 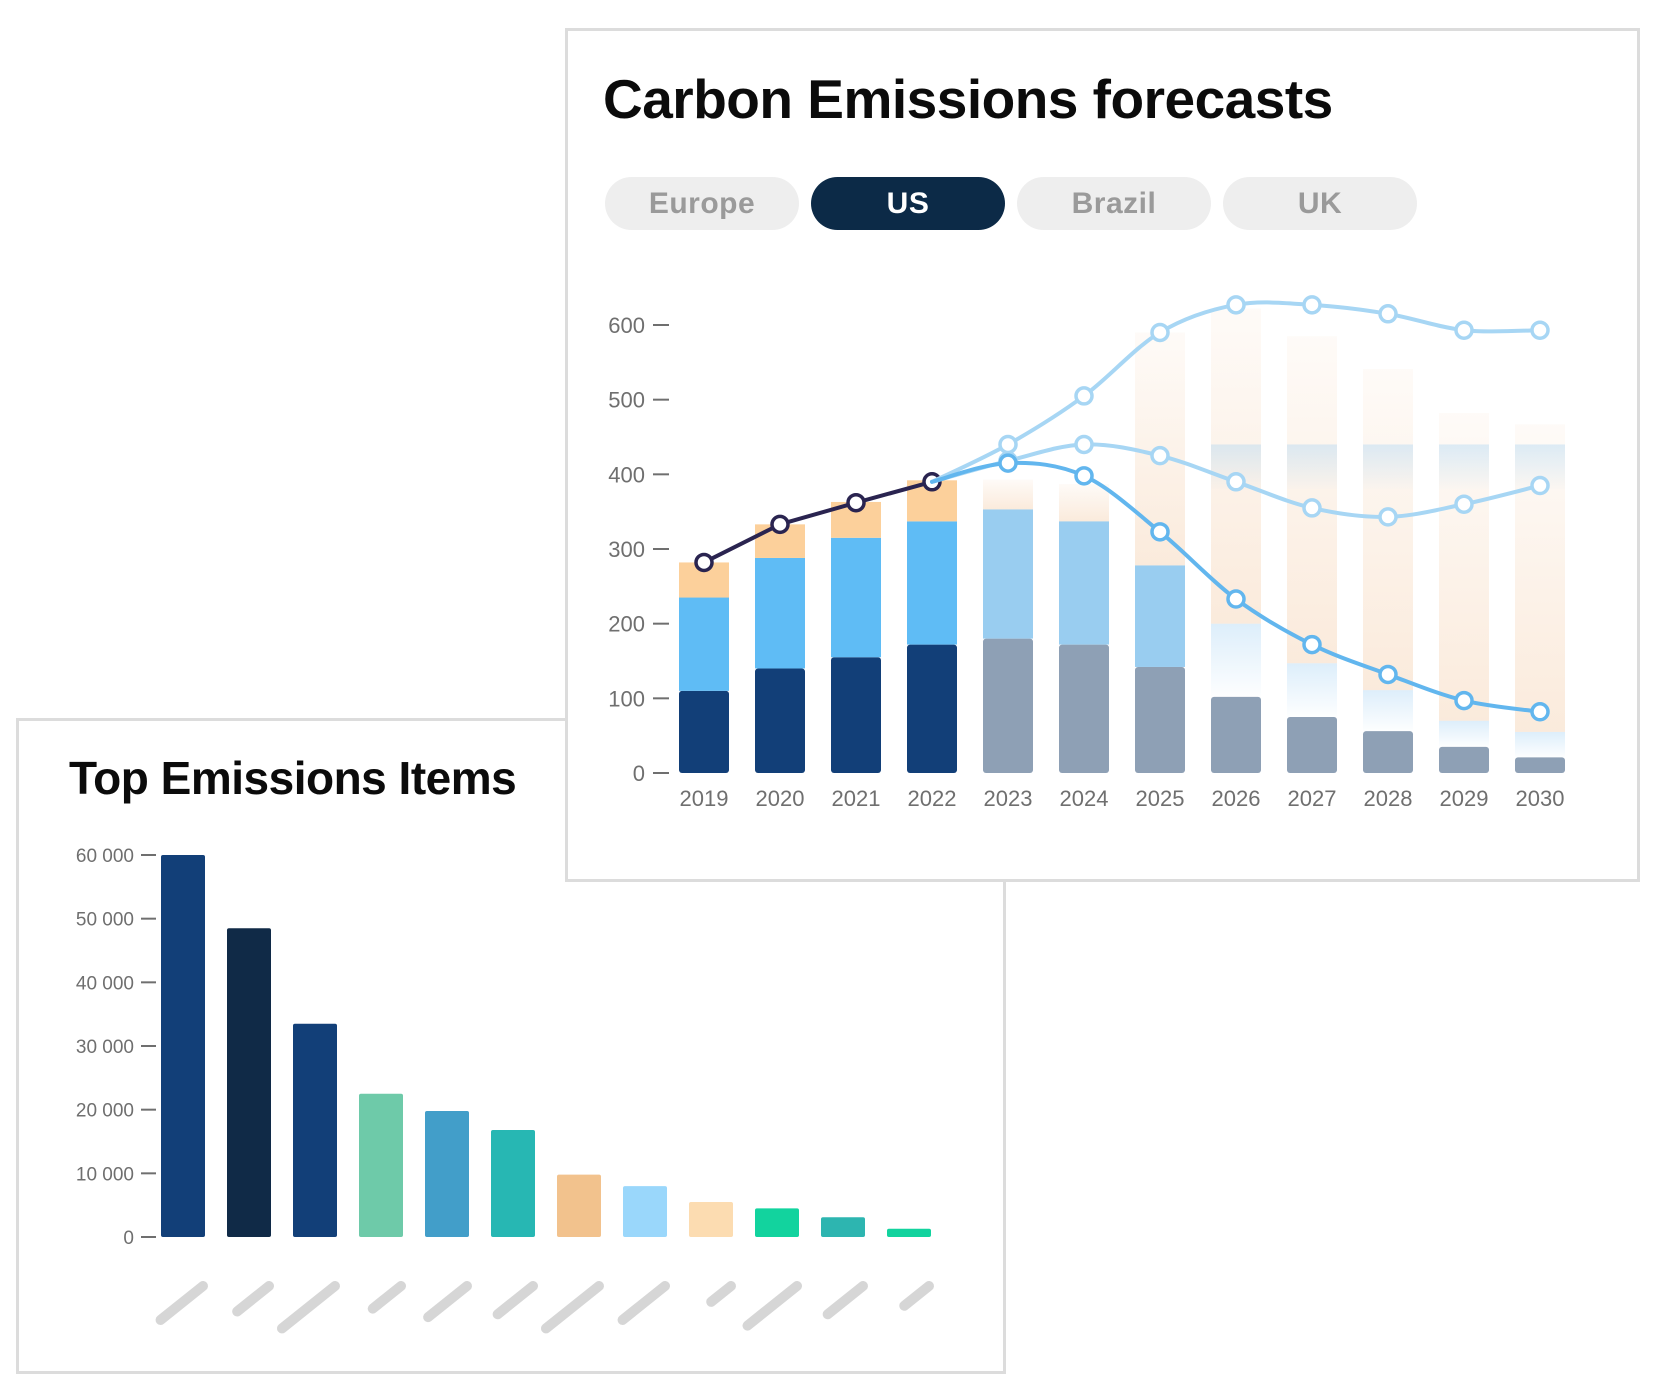 I want to click on series-line, so click(x=818, y=522).